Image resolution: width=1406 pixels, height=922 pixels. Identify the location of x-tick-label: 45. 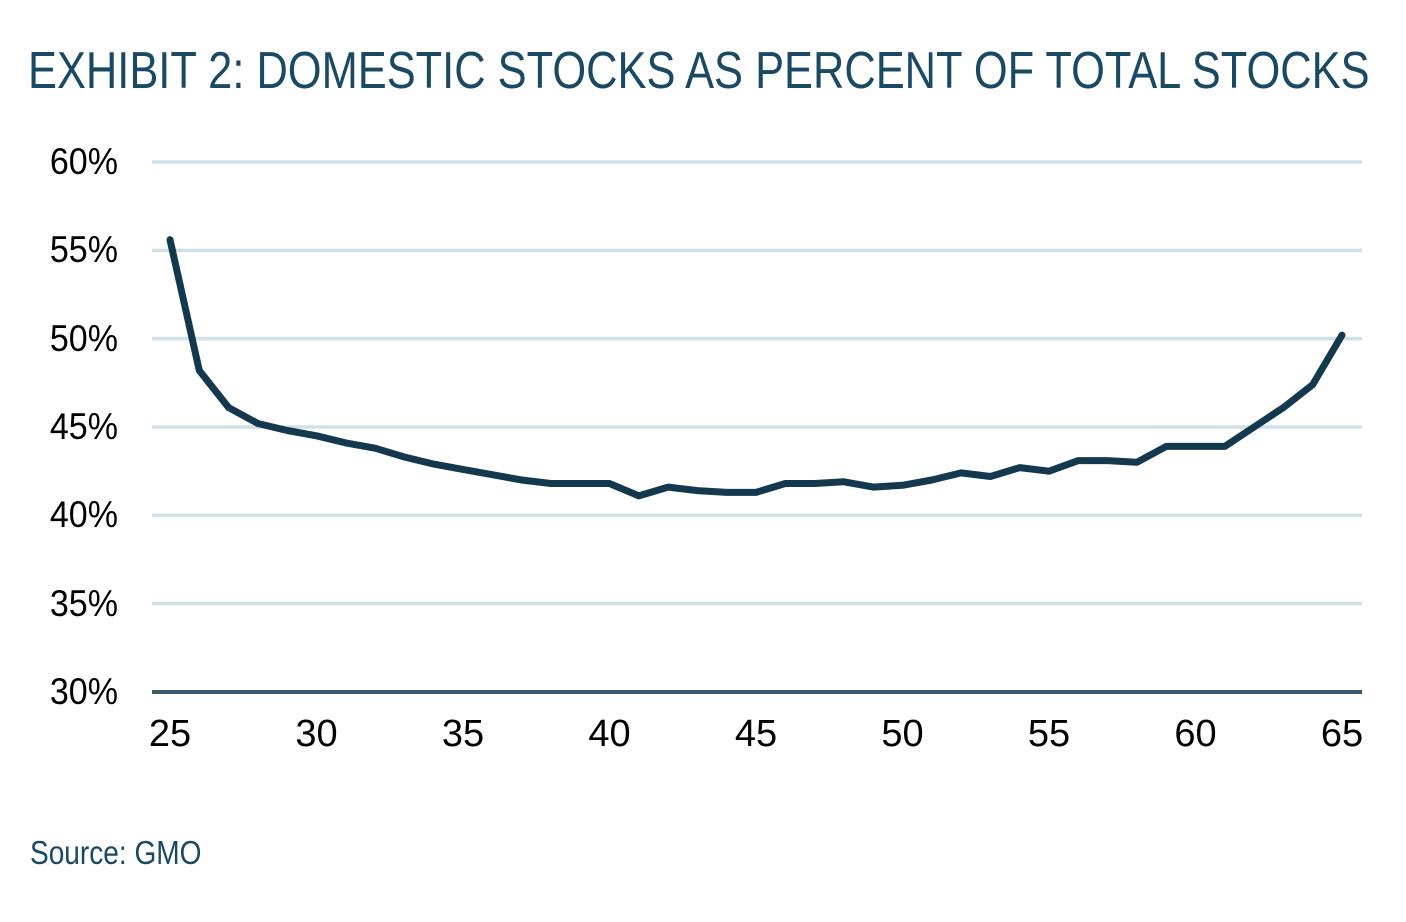
(756, 734).